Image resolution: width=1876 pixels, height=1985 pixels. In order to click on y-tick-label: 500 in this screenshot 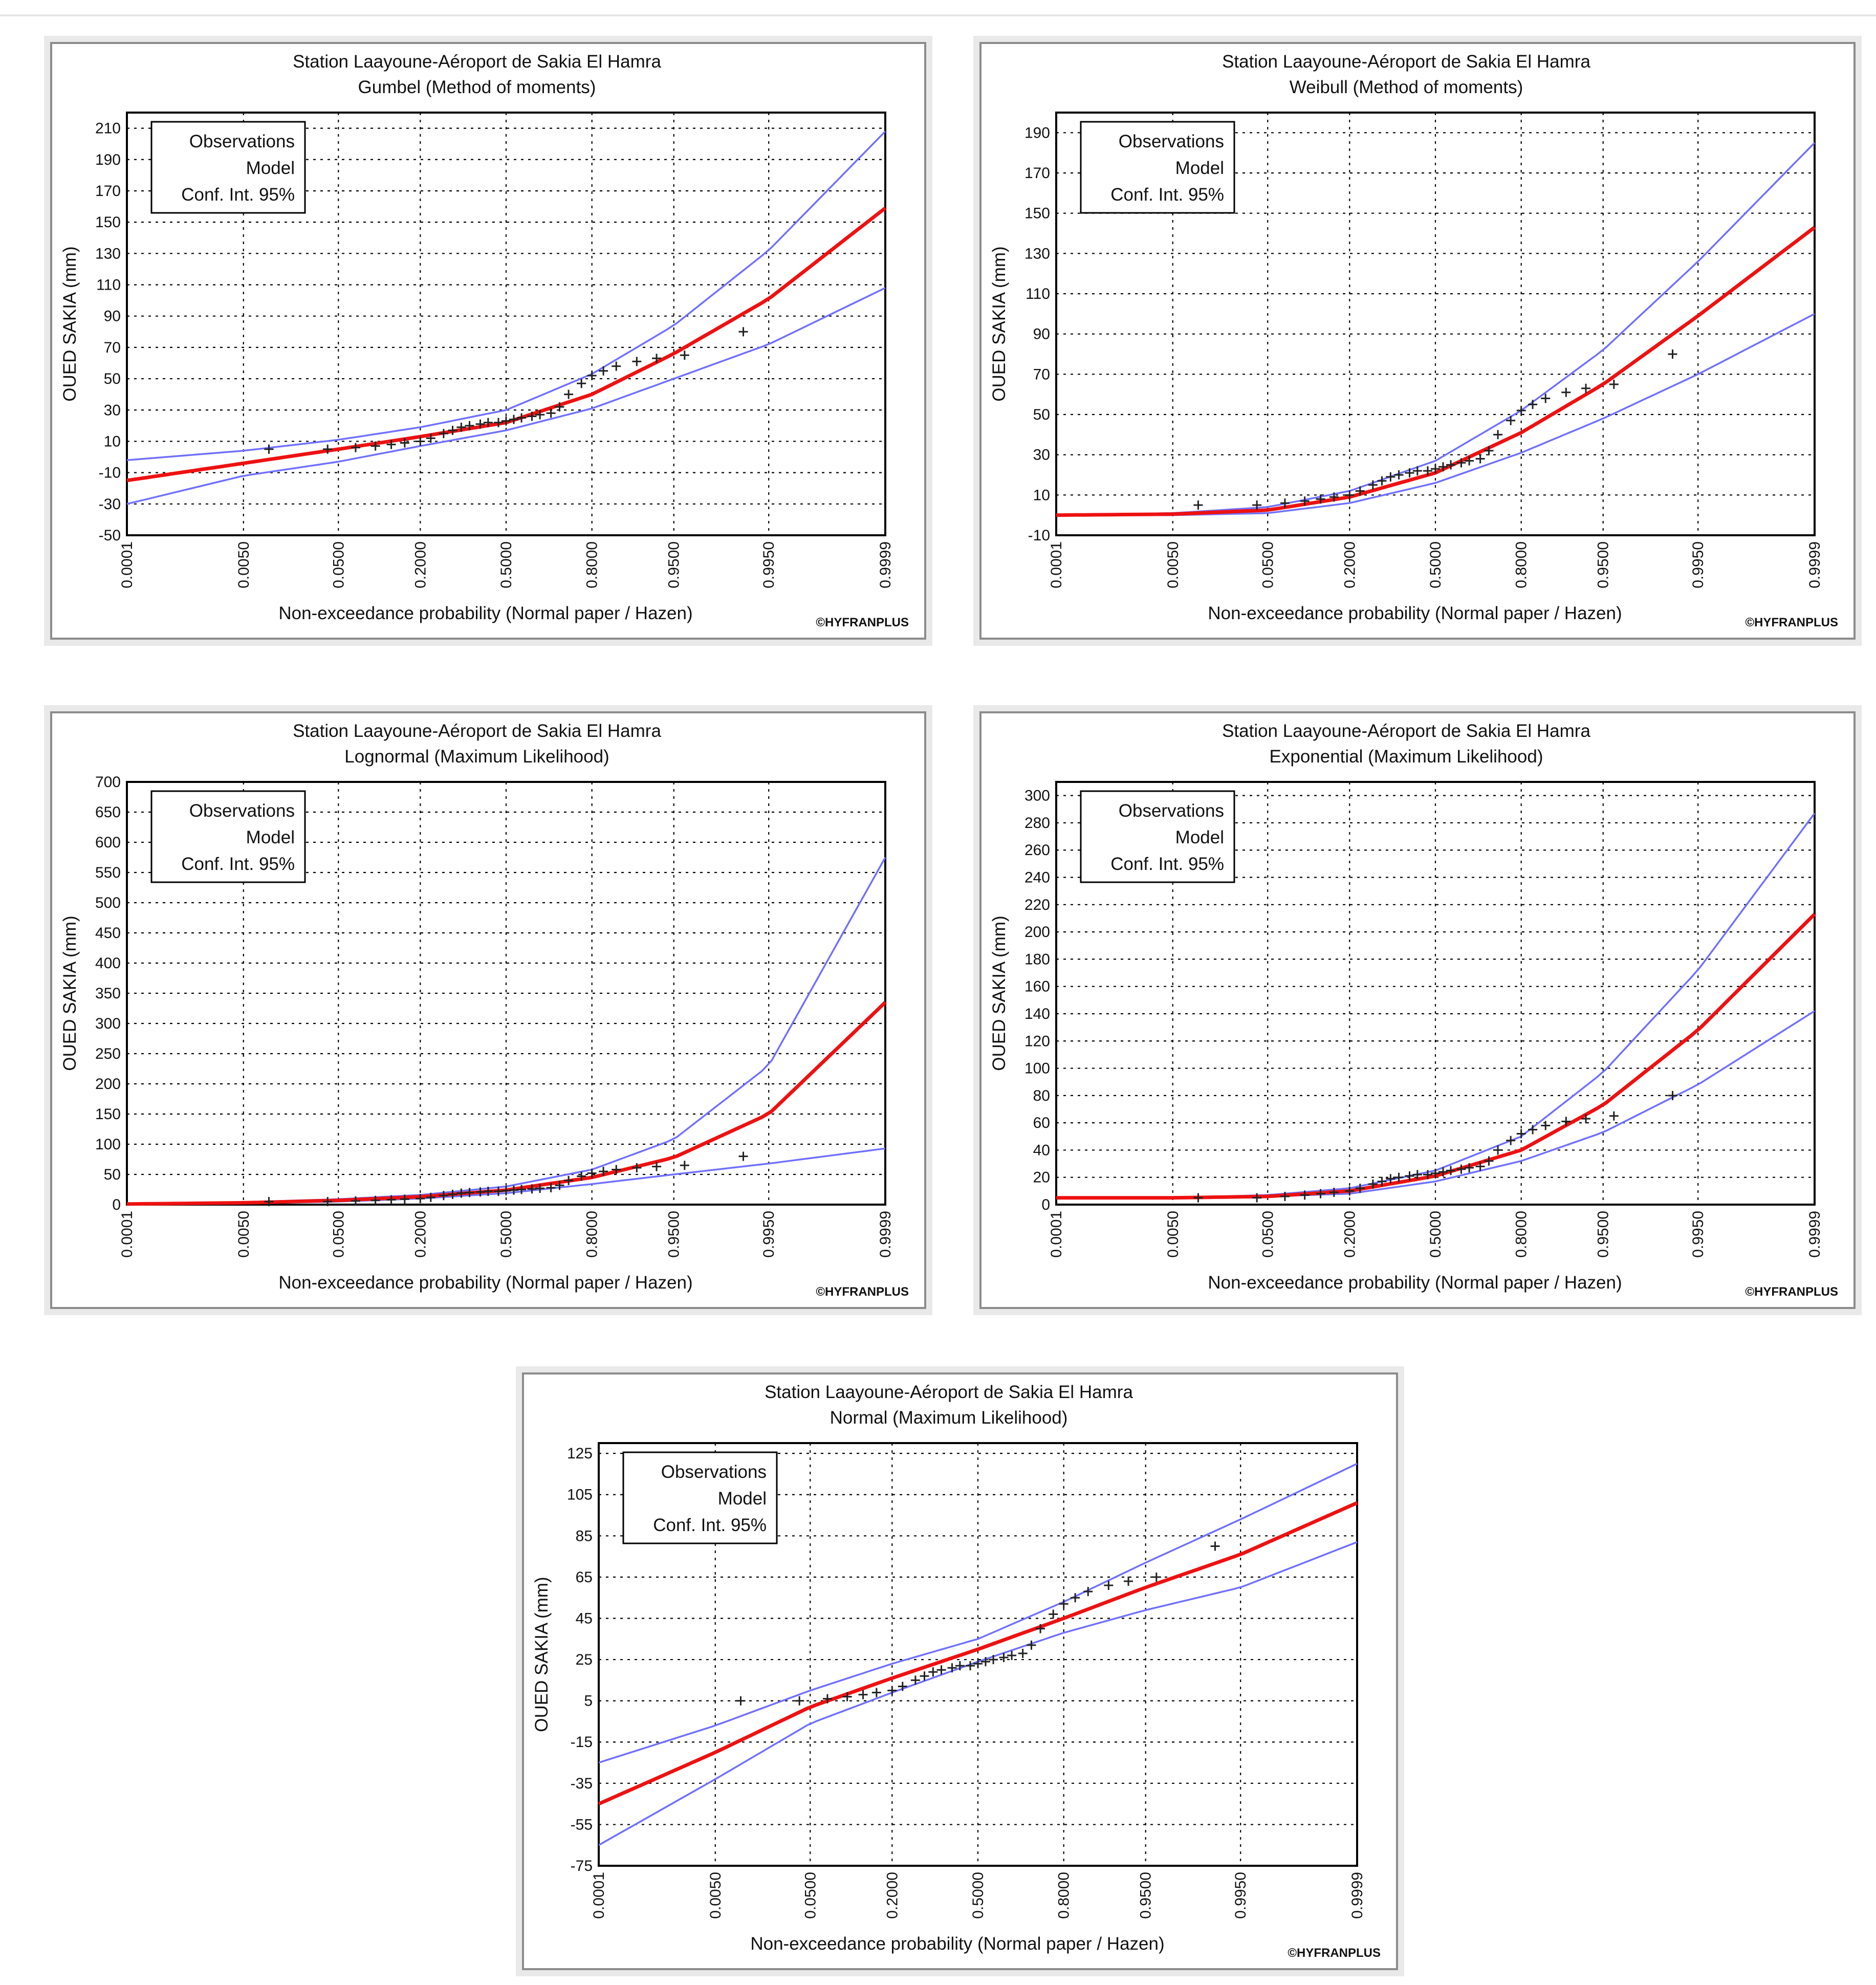, I will do `click(108, 903)`.